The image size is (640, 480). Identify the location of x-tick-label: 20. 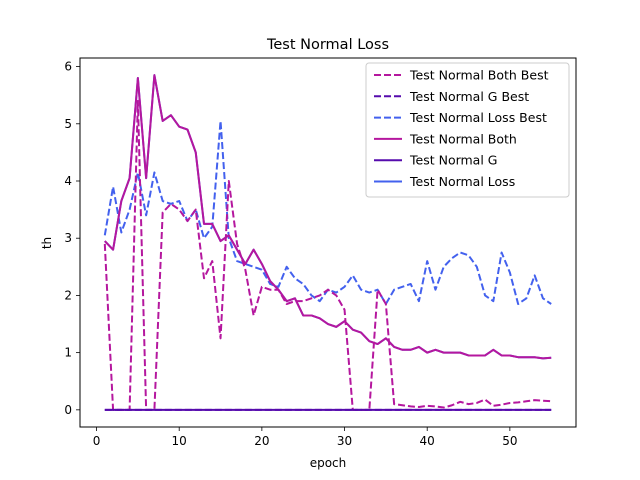
(261, 441).